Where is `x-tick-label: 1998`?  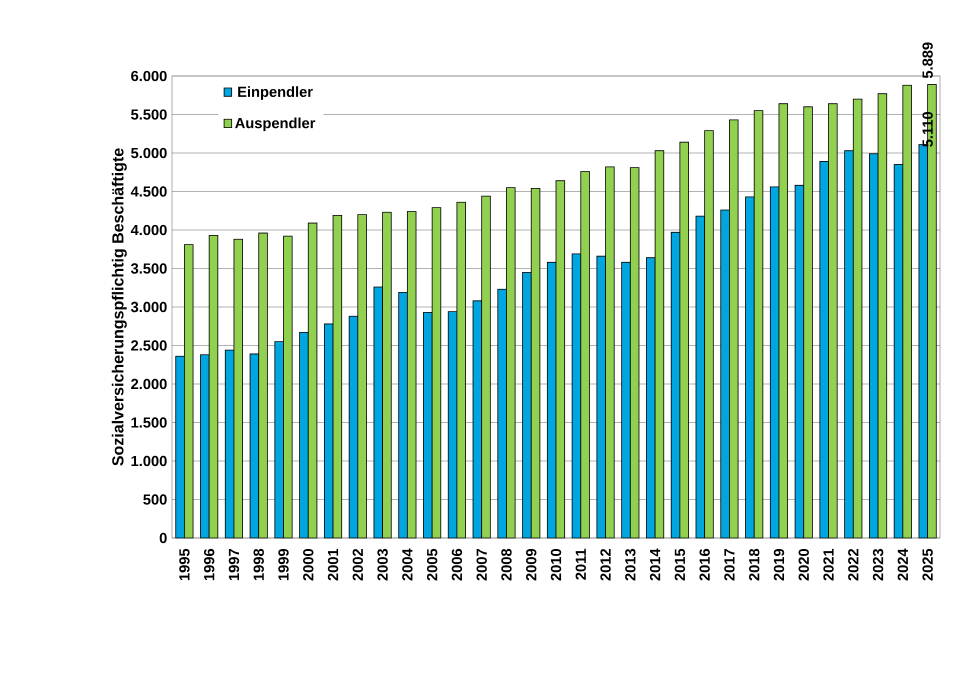 x-tick-label: 1998 is located at coordinates (259, 564).